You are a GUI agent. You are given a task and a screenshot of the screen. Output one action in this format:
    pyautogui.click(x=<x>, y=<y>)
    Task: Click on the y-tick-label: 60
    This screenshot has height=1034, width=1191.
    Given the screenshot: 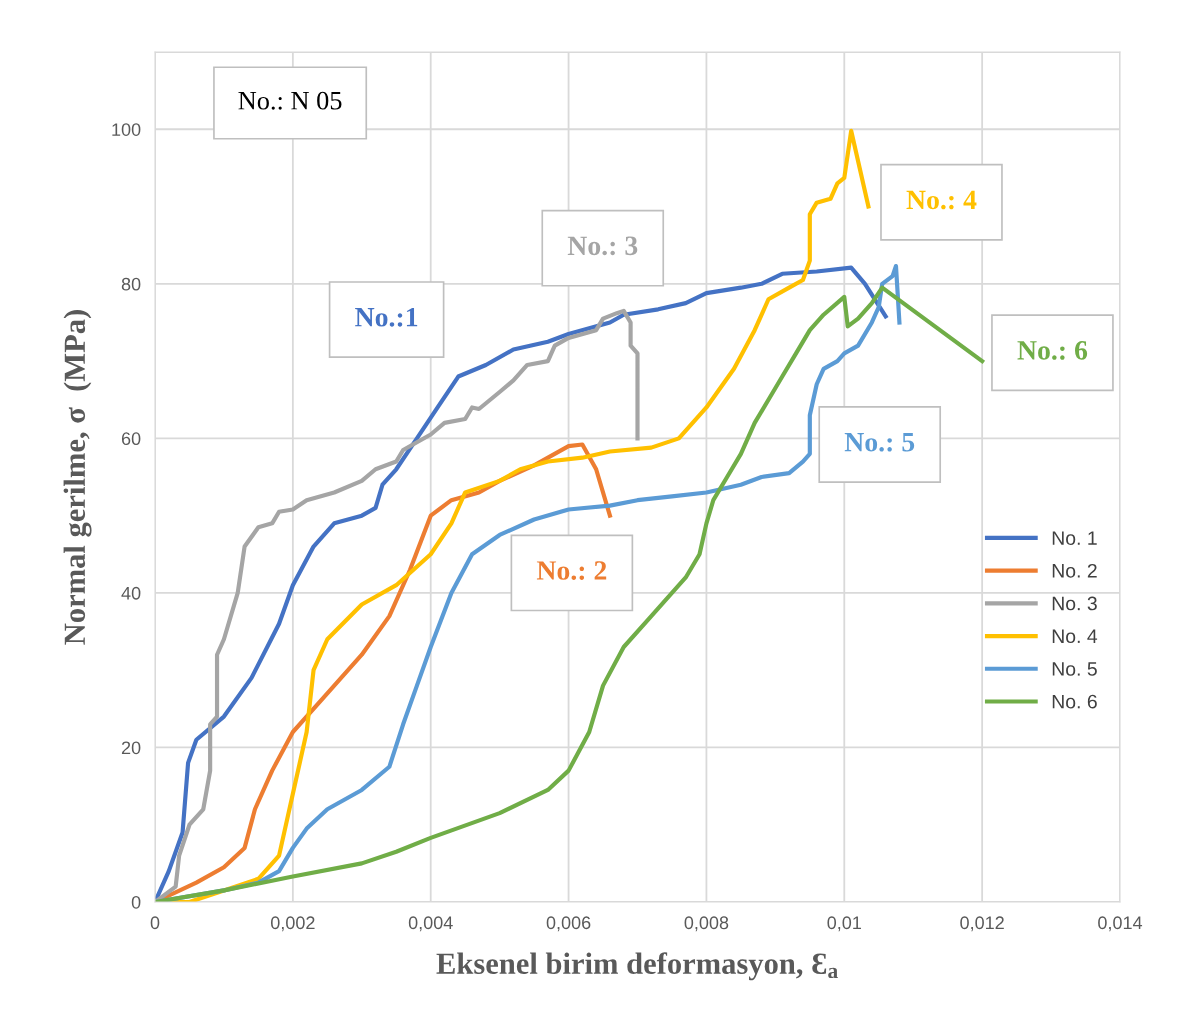 What is the action you would take?
    pyautogui.click(x=131, y=439)
    